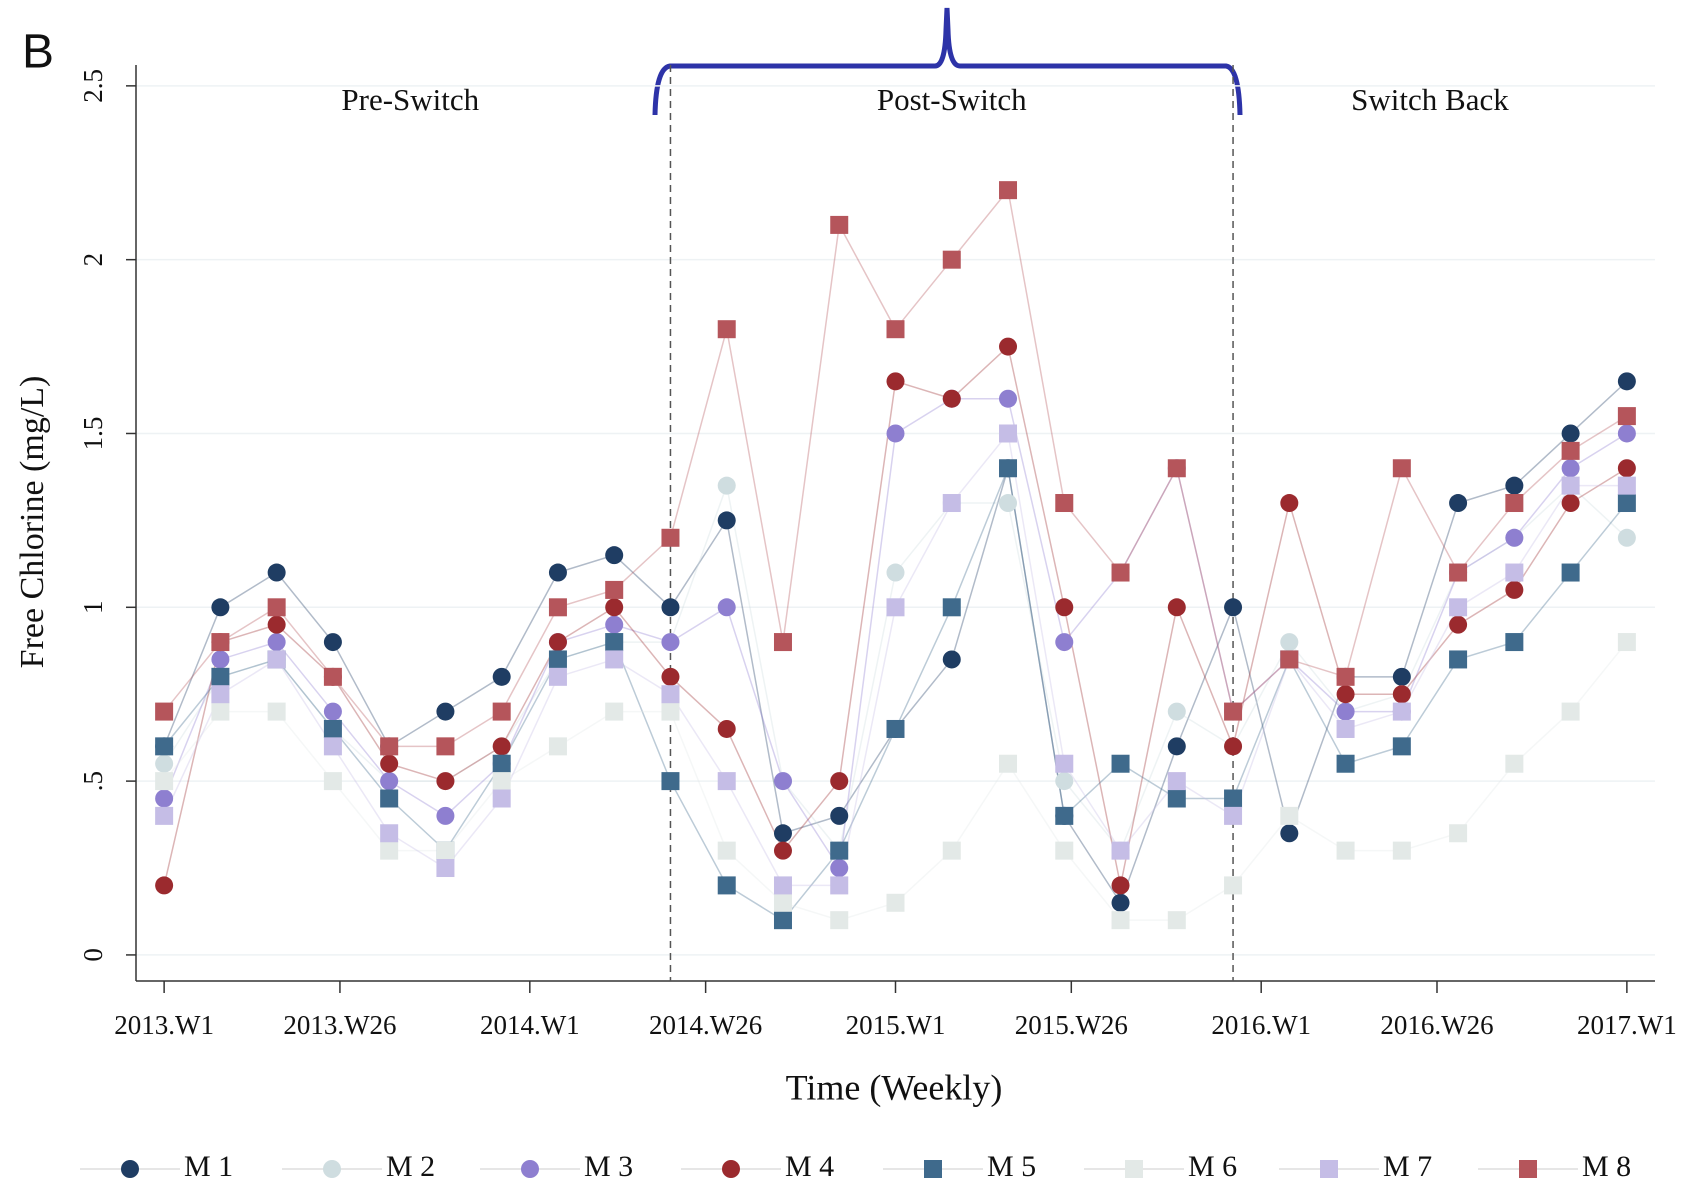 This screenshot has height=1183, width=1702. I want to click on bracket, so click(947, 61).